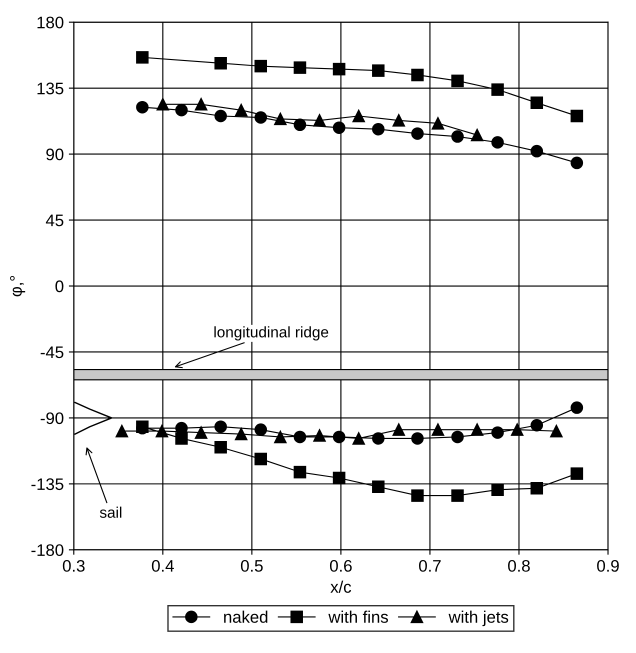 The image size is (636, 653). Describe the element at coordinates (358, 616) in the screenshot. I see `legend-label: with fins` at that location.